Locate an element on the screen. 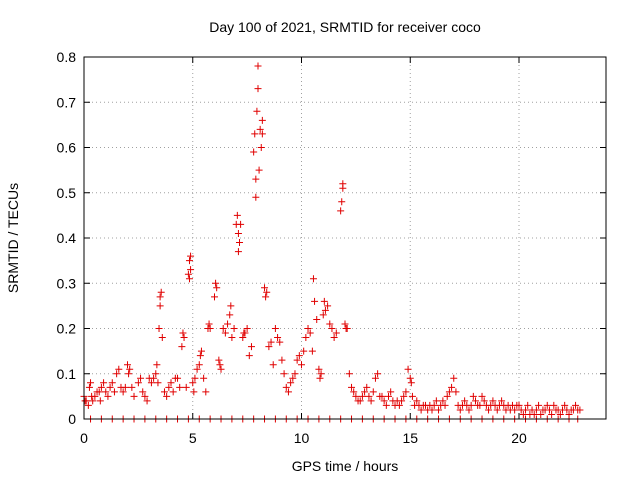  x-axis-label: GPS time / hours is located at coordinates (345, 466).